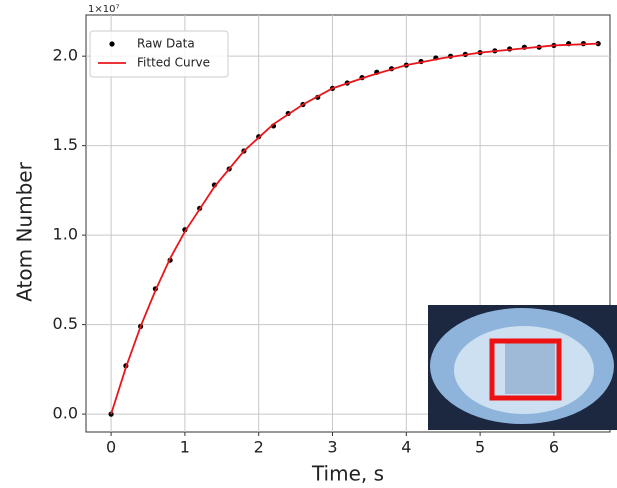  What do you see at coordinates (65, 144) in the screenshot?
I see `y-tick-label: 1.5` at bounding box center [65, 144].